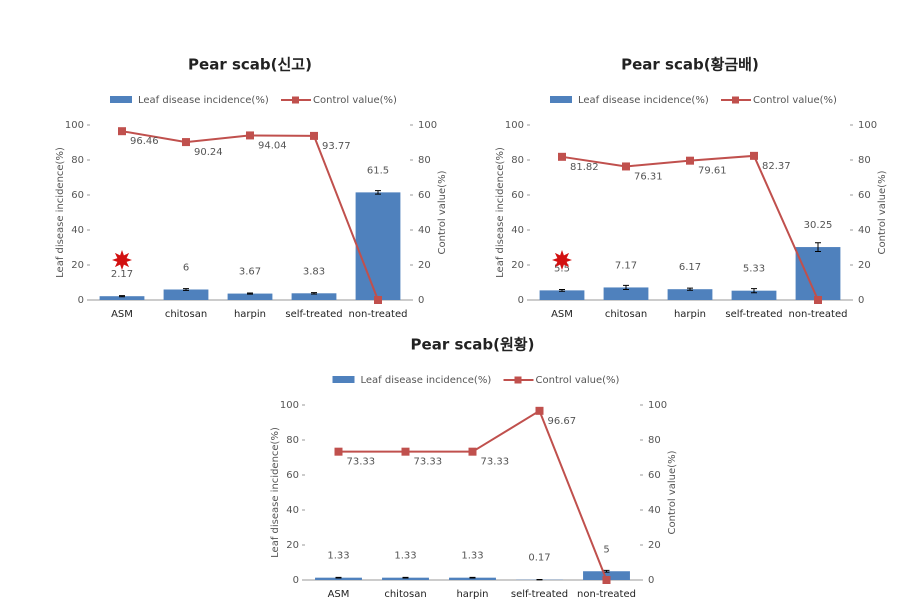 The width and height of the screenshot is (914, 615). What do you see at coordinates (712, 171) in the screenshot?
I see `line-label: 79.61` at bounding box center [712, 171].